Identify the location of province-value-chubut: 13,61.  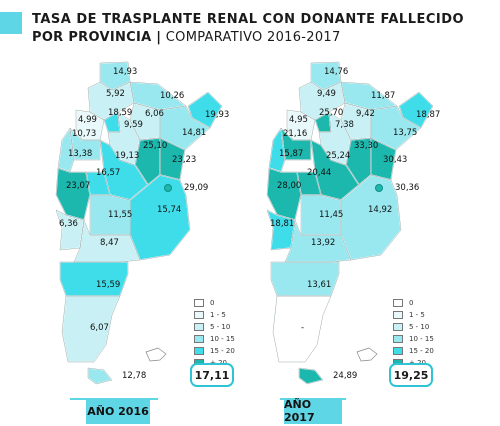
(319, 285).